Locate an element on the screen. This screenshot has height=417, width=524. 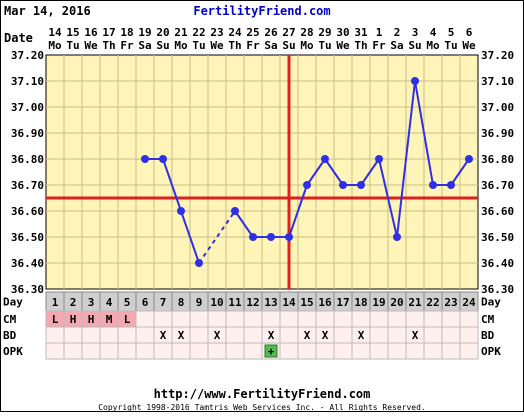
date-label: 16 is located at coordinates (91, 32).